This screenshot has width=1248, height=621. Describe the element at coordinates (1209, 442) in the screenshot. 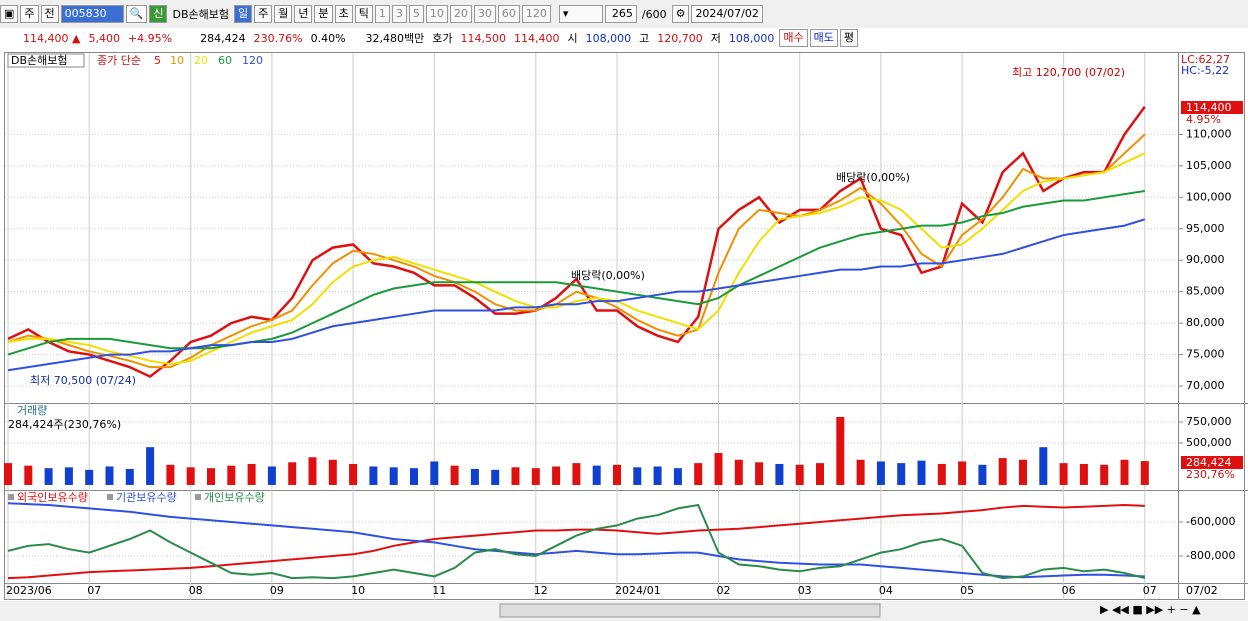

I see `y-tick-label: 500,000` at that location.